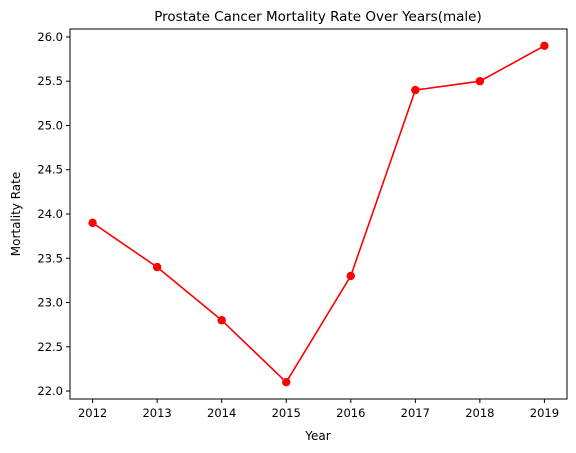  What do you see at coordinates (16, 214) in the screenshot?
I see `y-axis-label: Mortality Rate` at bounding box center [16, 214].